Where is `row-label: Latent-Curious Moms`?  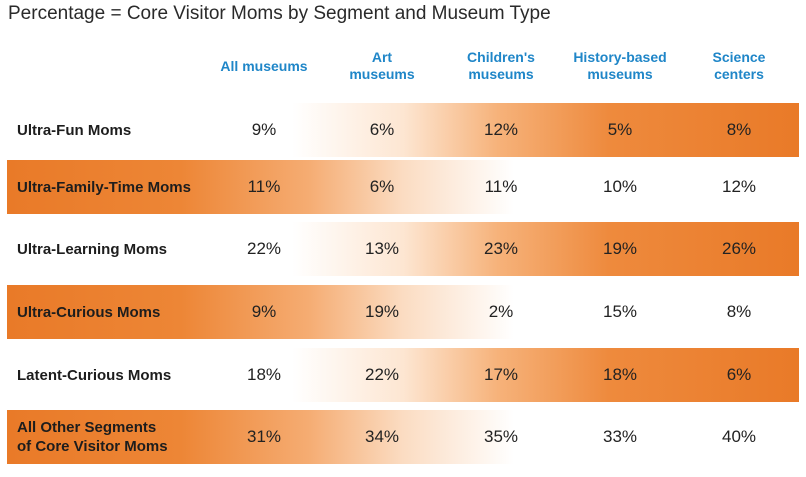
row-label: Latent-Curious Moms is located at coordinates (94, 375).